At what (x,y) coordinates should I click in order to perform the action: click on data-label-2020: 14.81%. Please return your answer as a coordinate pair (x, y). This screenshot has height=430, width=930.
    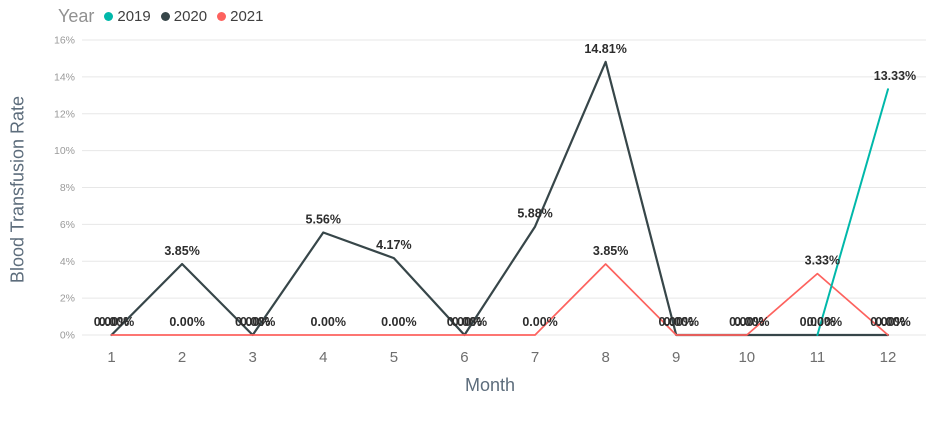
    Looking at the image, I should click on (605, 49).